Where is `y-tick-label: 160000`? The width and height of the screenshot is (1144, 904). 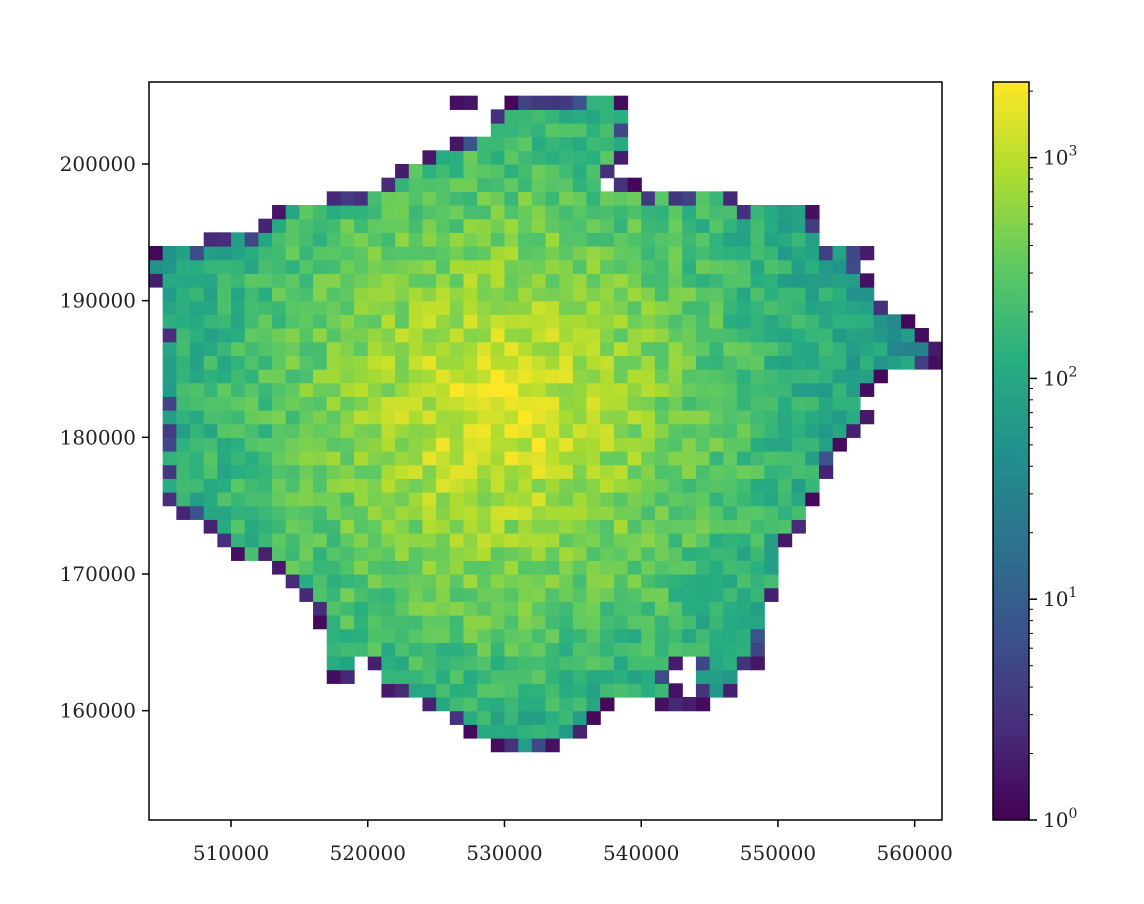 y-tick-label: 160000 is located at coordinates (98, 711).